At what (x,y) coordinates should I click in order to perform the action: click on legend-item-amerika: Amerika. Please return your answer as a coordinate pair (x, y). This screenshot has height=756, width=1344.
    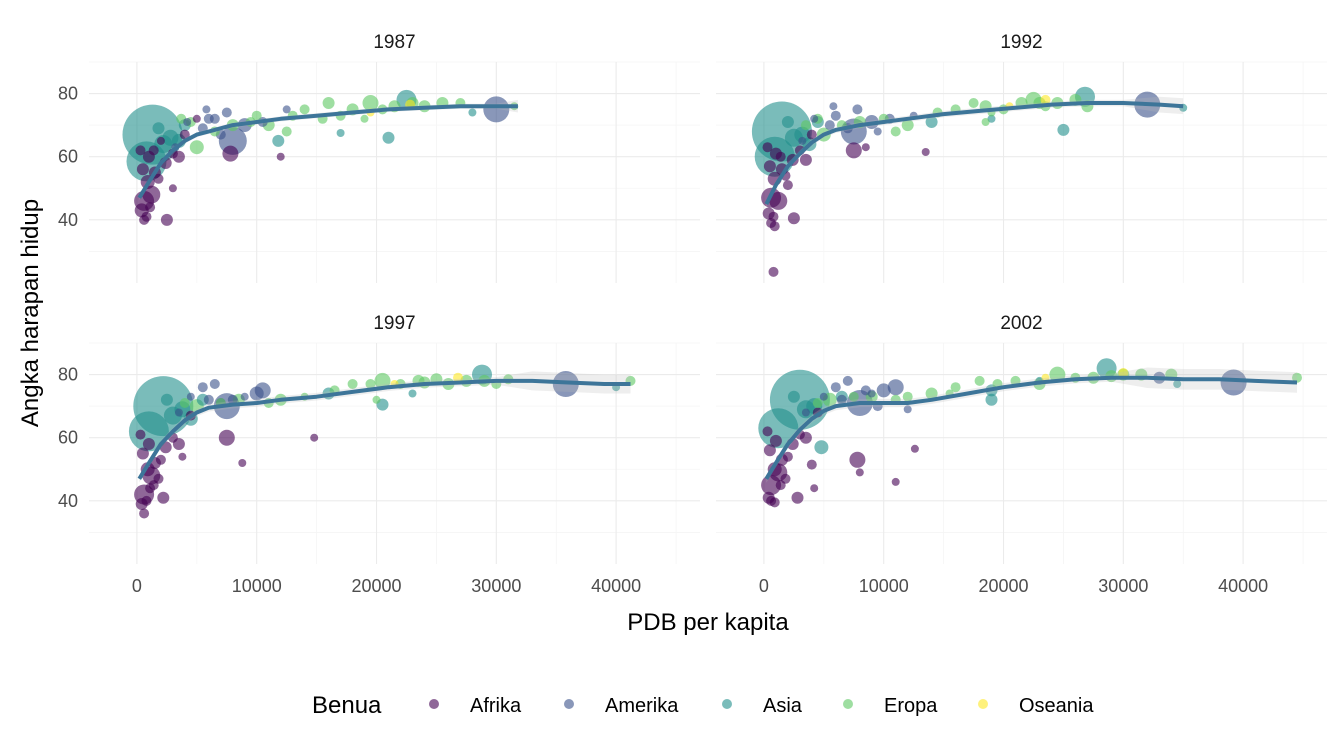
    Looking at the image, I should click on (621, 706).